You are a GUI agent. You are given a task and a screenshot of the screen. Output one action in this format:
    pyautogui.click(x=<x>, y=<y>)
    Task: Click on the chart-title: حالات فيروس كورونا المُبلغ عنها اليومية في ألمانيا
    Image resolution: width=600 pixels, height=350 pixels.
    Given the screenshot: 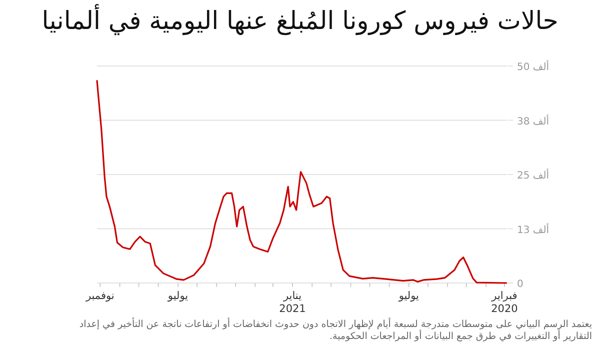 What is the action you would take?
    pyautogui.click(x=300, y=20)
    